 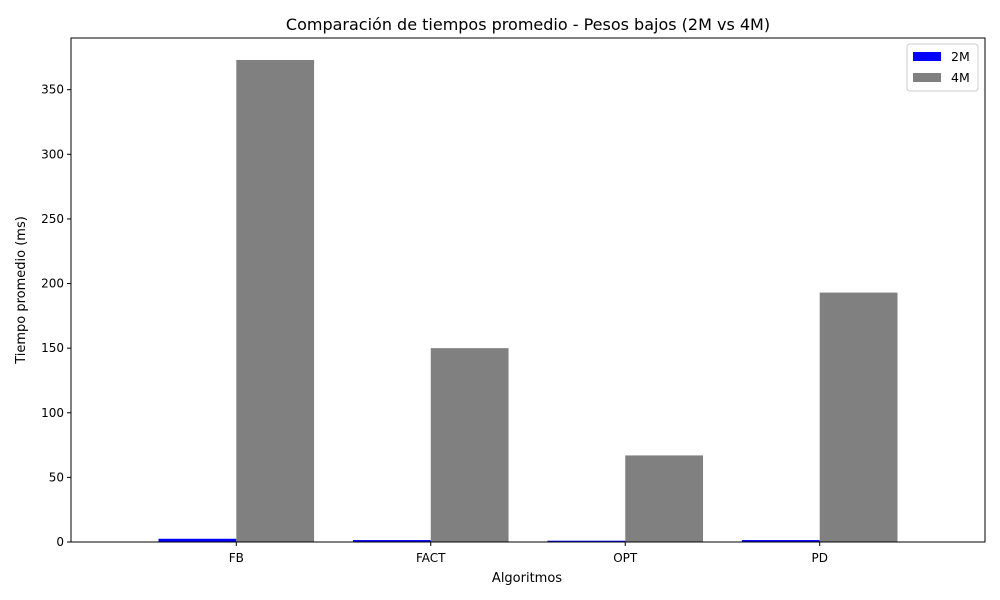 I want to click on y-tick-label: 250, so click(x=52, y=219).